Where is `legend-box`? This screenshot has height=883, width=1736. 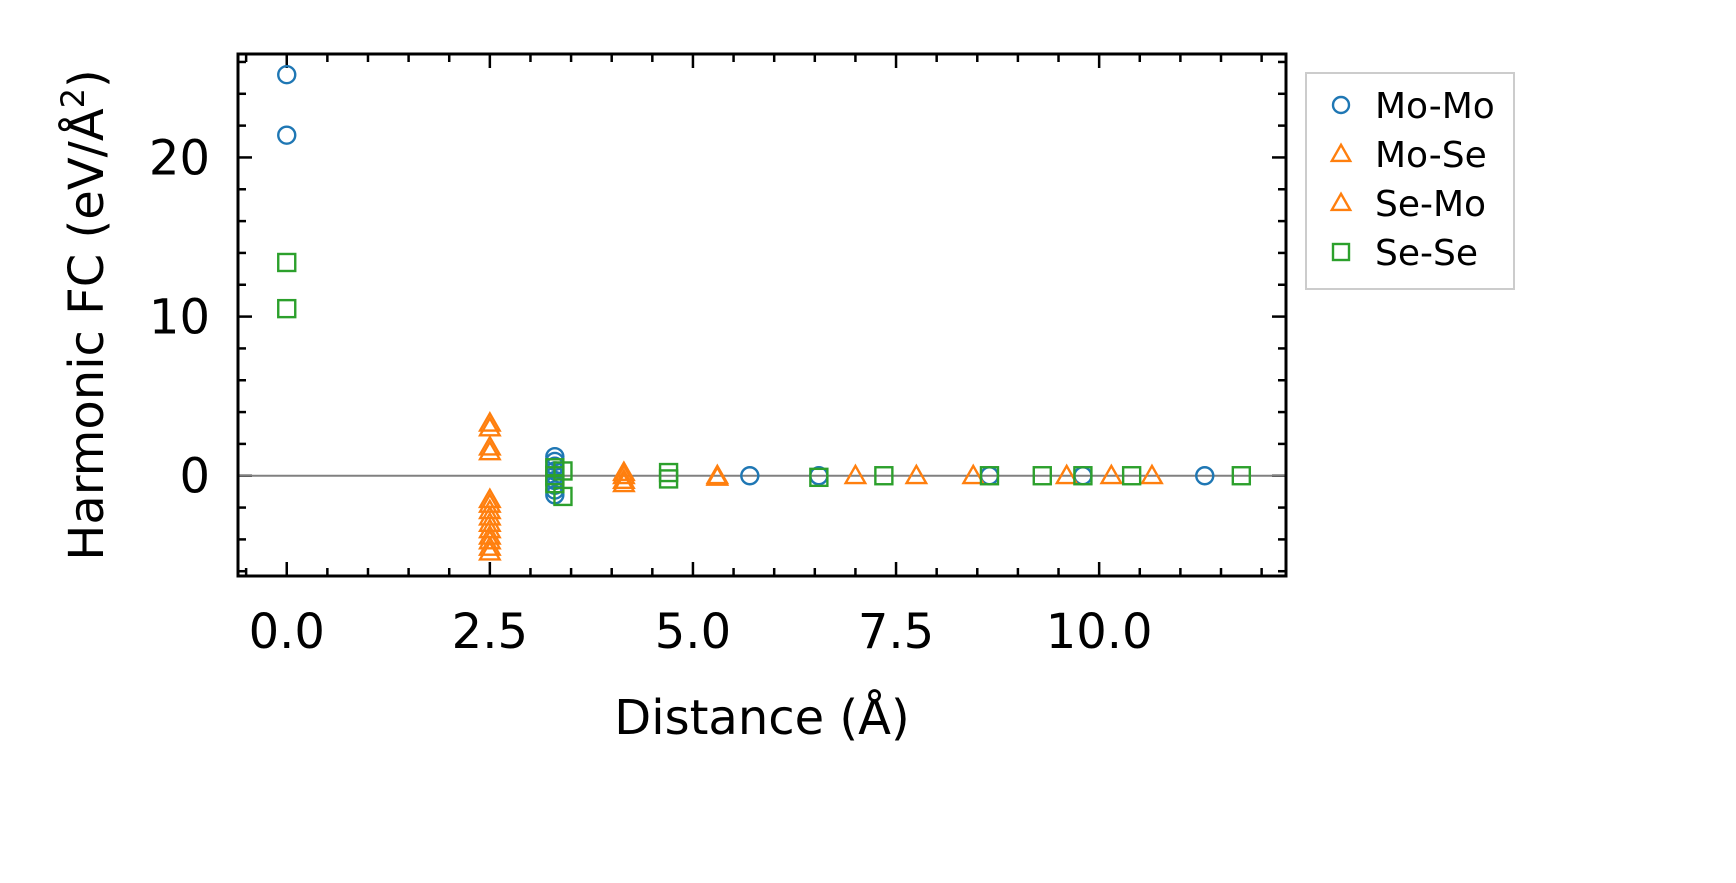 legend-box is located at coordinates (1410, 181).